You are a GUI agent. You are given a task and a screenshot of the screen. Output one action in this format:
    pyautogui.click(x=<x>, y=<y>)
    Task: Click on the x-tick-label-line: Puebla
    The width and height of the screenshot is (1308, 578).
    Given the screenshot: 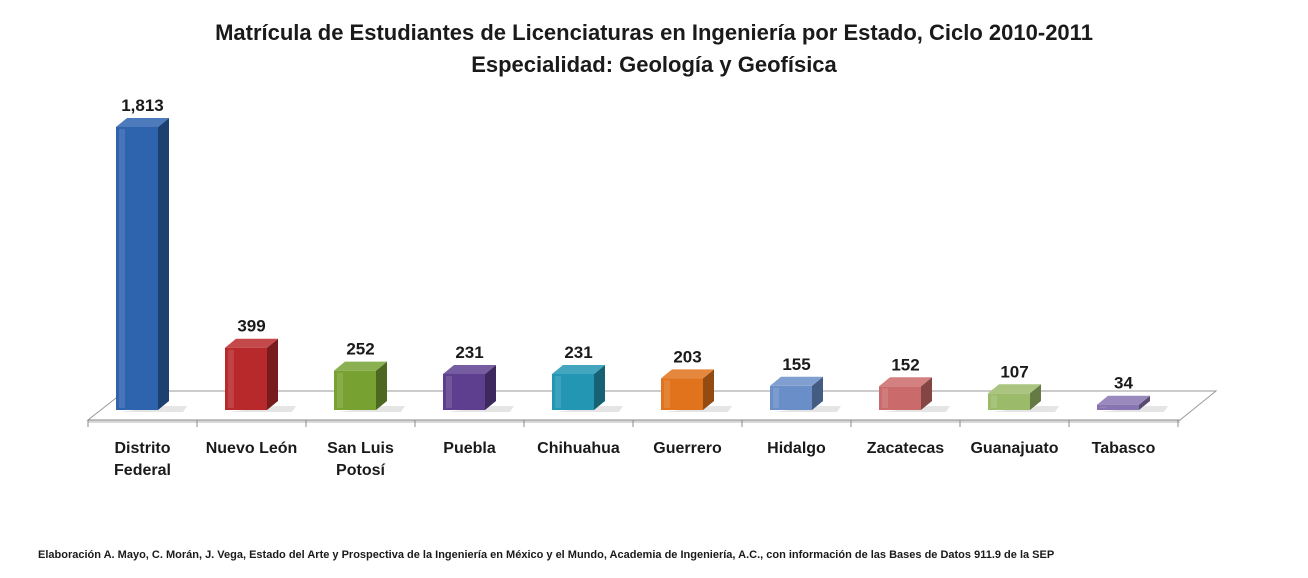 What is the action you would take?
    pyautogui.click(x=469, y=448)
    